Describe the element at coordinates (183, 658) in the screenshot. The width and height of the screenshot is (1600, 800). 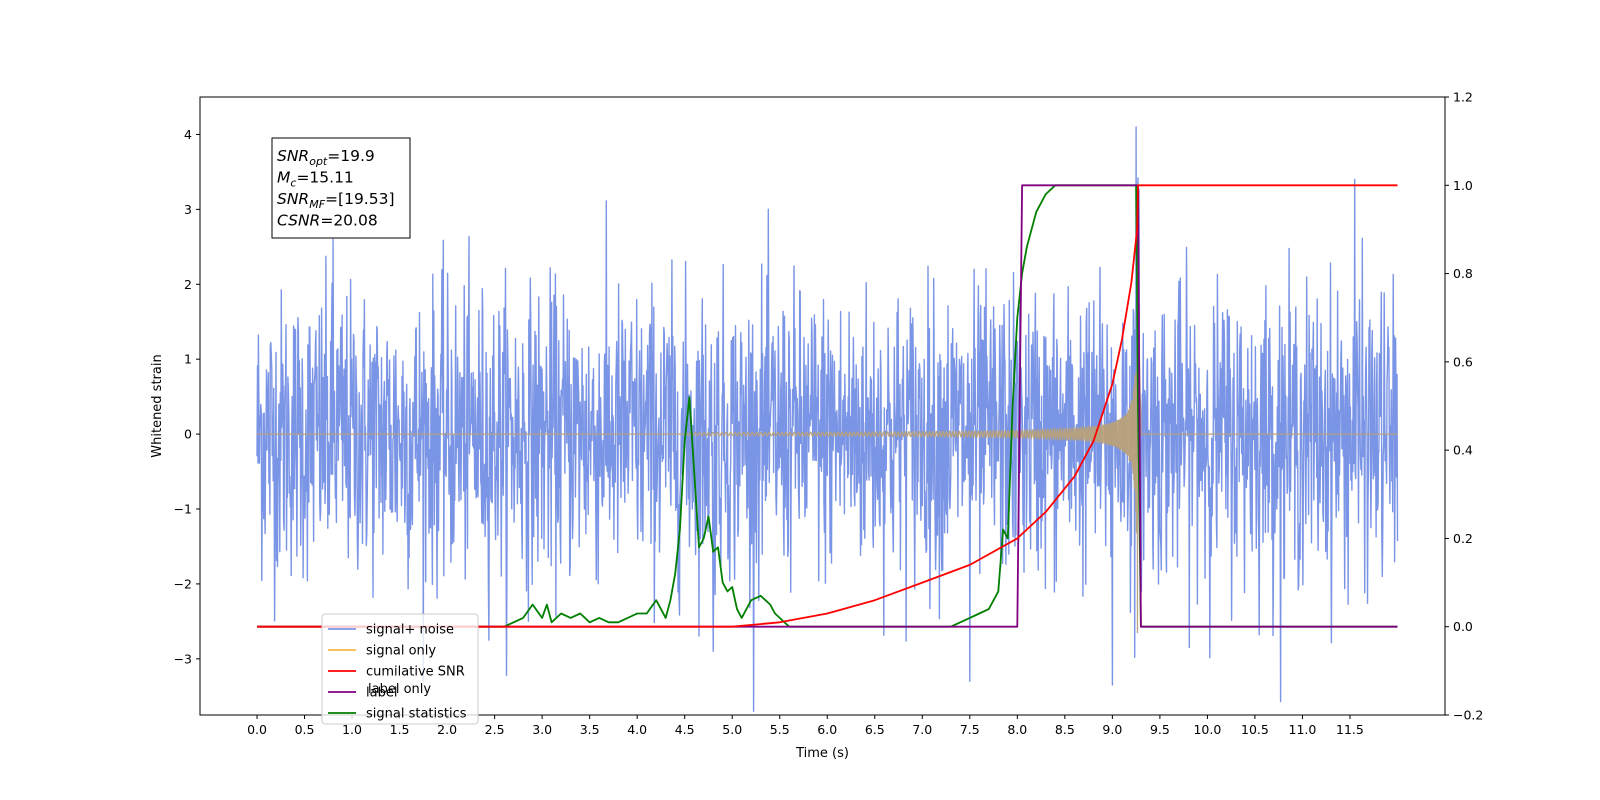
I see `y-tick-label: −3` at that location.